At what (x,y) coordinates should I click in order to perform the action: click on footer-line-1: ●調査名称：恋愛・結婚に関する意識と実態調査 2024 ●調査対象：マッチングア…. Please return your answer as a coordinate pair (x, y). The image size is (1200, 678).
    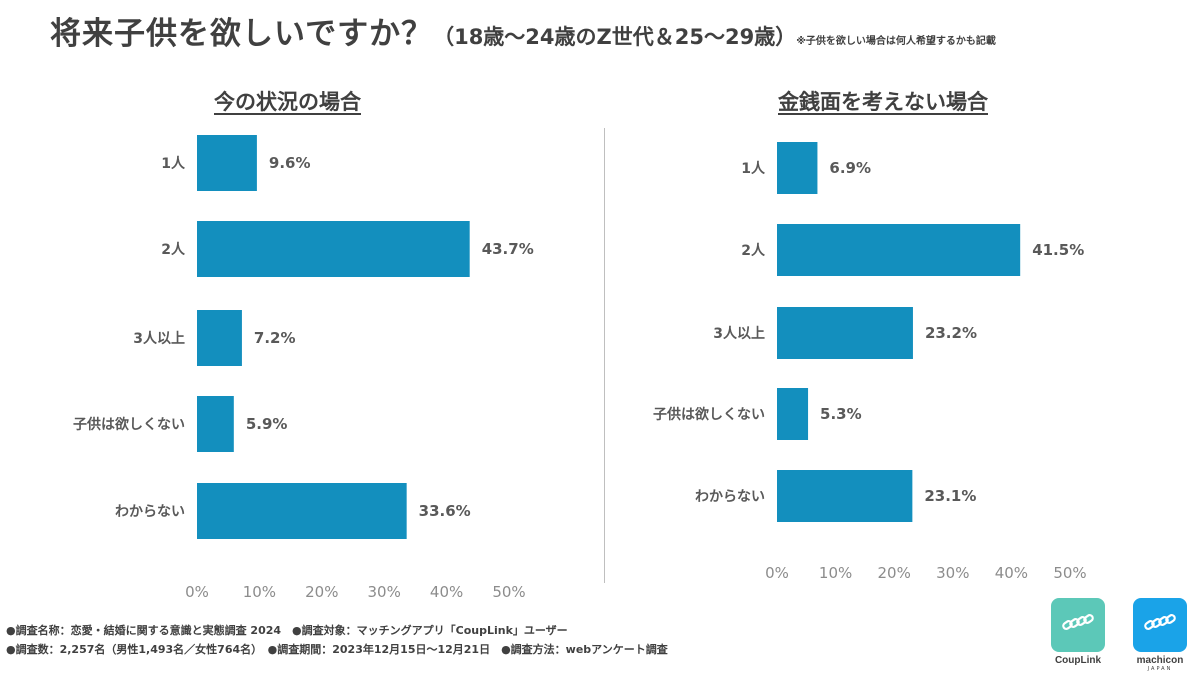
    Looking at the image, I should click on (287, 630).